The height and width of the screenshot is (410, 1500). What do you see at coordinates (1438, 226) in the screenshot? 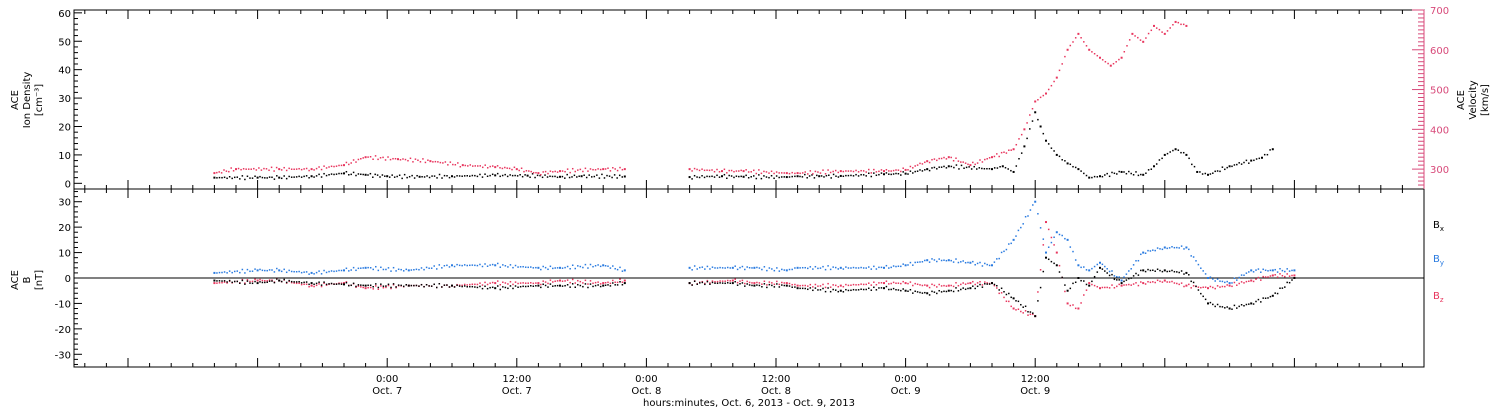
I see `legend-bx: Bx` at bounding box center [1438, 226].